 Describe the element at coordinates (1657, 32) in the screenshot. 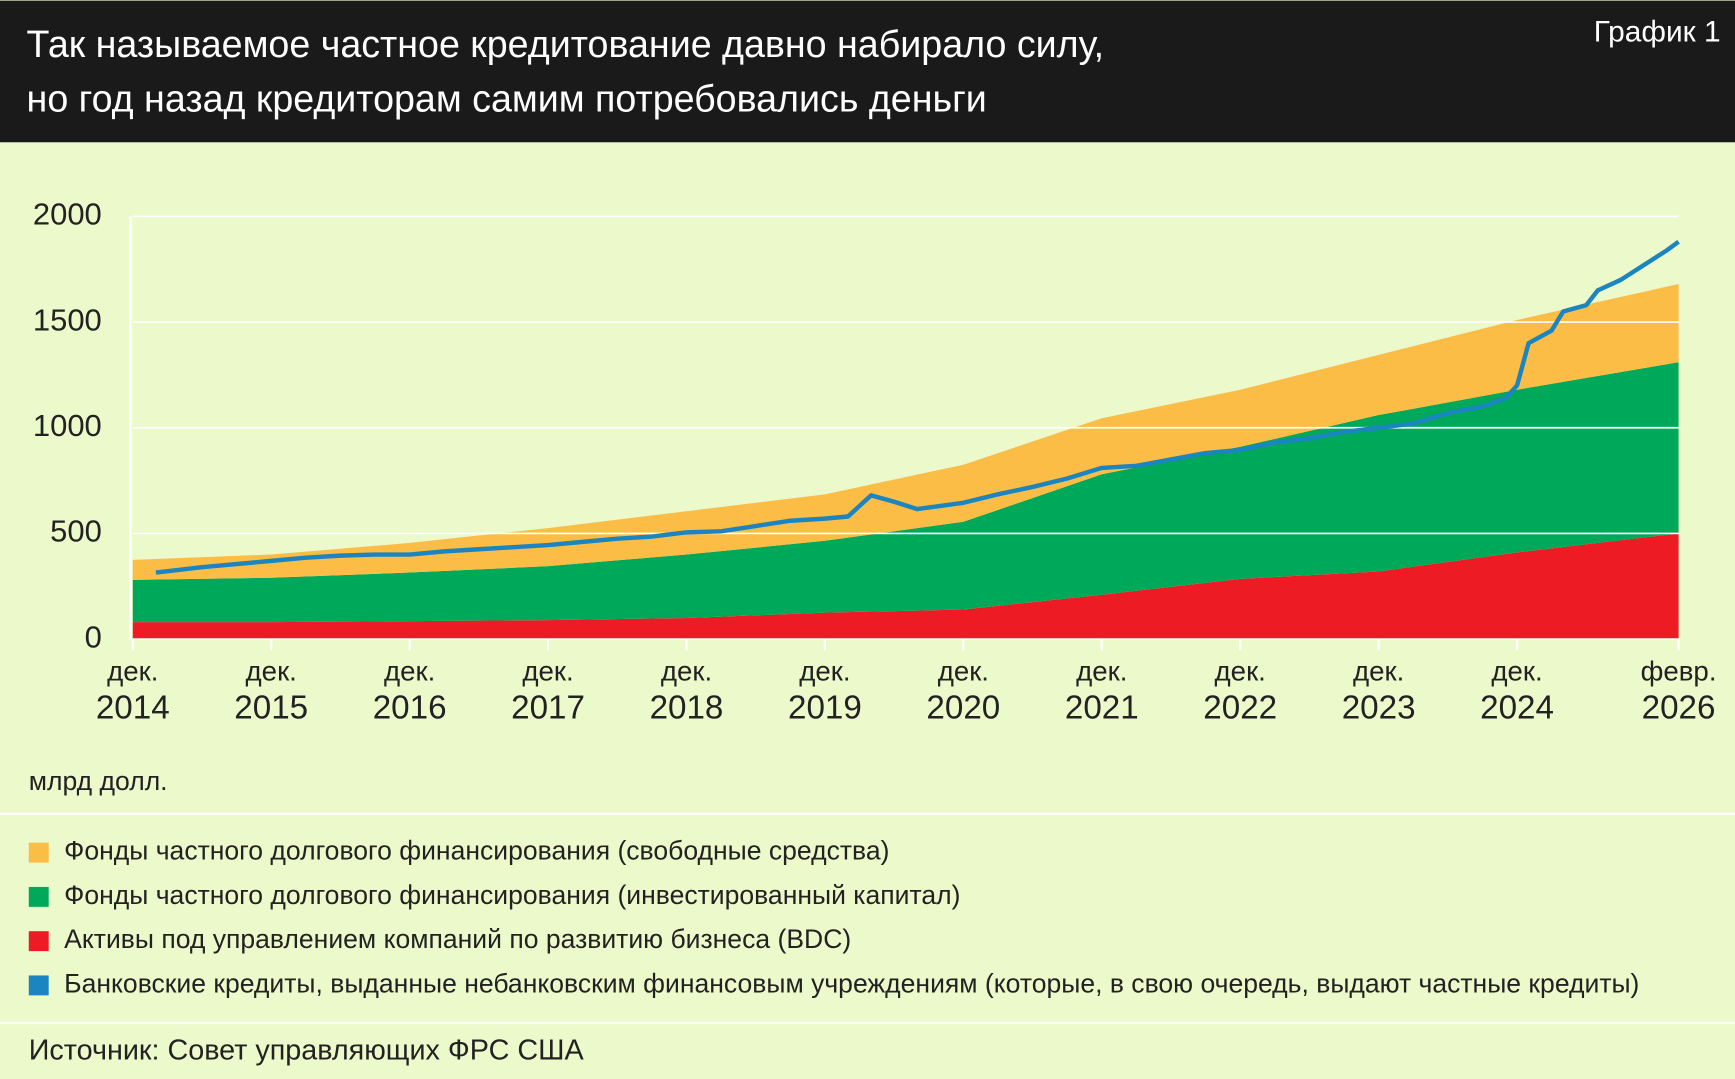

I see `chart-label: График 1` at that location.